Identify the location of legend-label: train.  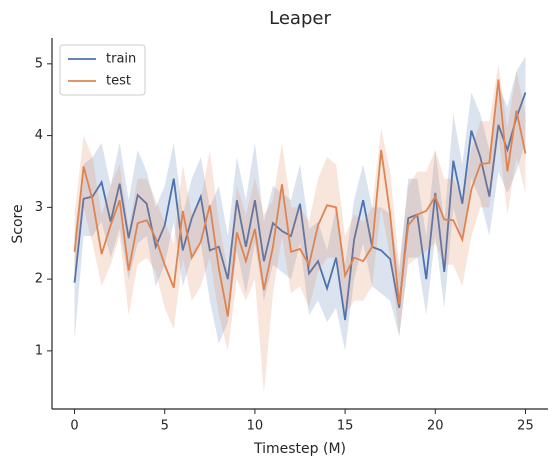
(121, 59).